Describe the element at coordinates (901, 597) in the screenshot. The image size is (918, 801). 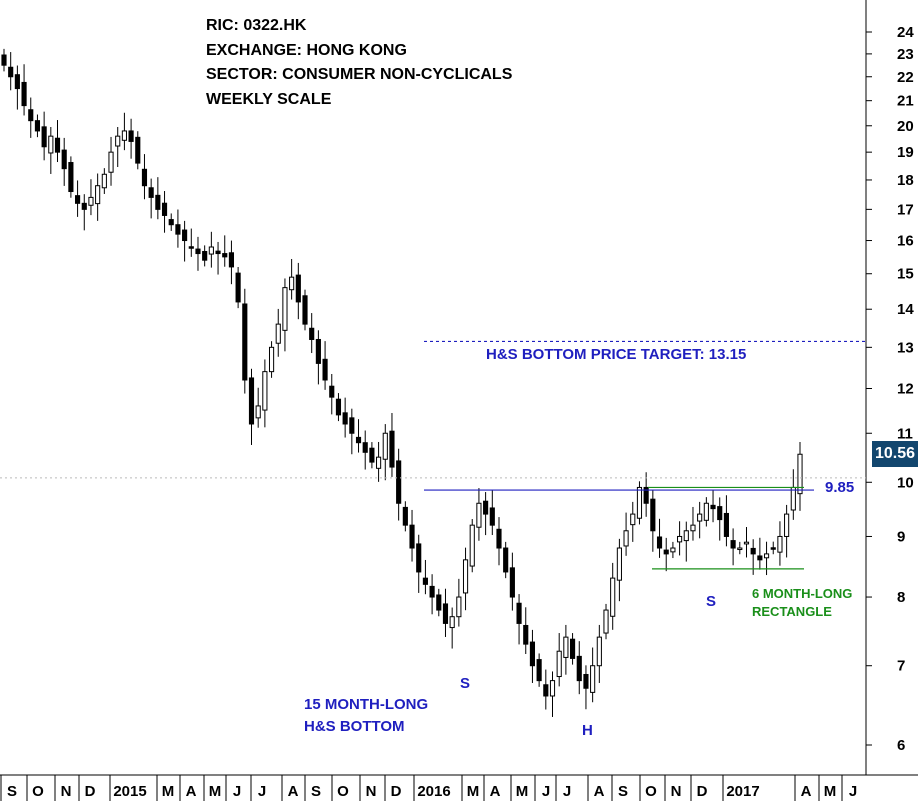
I see `y-tick-label: 8` at that location.